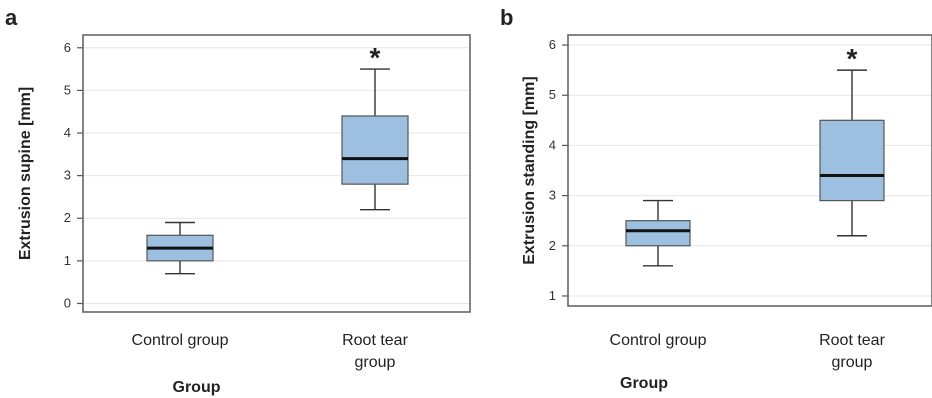 The image size is (932, 398). I want to click on y-axis-title: Extrusion standing [mm], so click(529, 170).